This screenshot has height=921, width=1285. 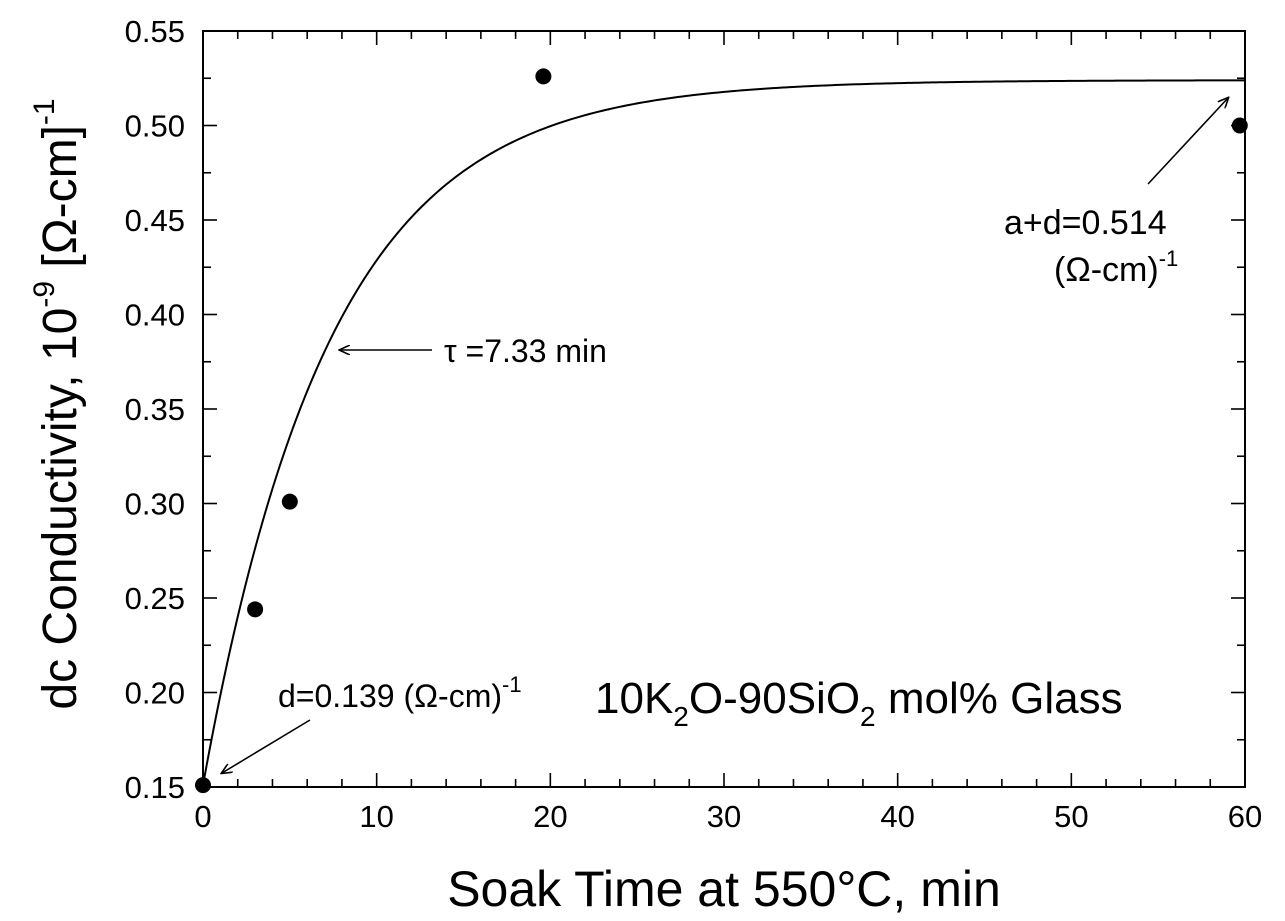 I want to click on intercept-annotation: d=0.139 (Ω-cm)-1, so click(x=400, y=693).